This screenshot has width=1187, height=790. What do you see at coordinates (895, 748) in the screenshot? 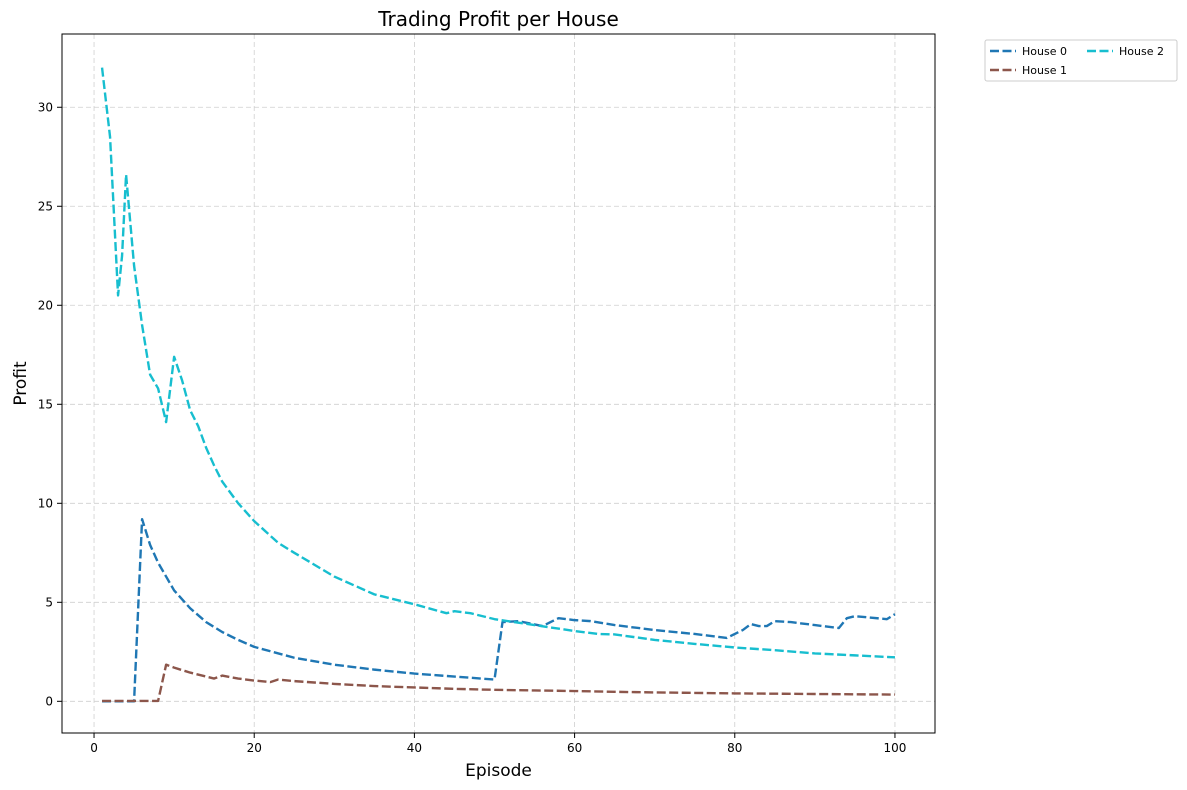
I see `x-tick-label: 100` at bounding box center [895, 748].